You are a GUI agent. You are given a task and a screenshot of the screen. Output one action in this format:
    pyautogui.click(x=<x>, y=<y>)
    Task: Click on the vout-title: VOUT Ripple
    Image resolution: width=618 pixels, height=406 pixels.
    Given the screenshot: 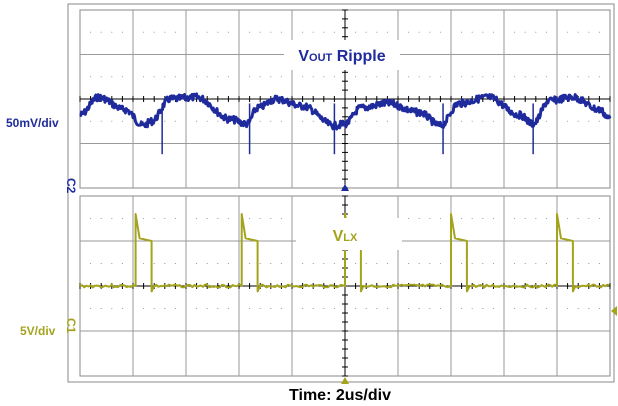 What is the action you would take?
    pyautogui.click(x=341, y=56)
    